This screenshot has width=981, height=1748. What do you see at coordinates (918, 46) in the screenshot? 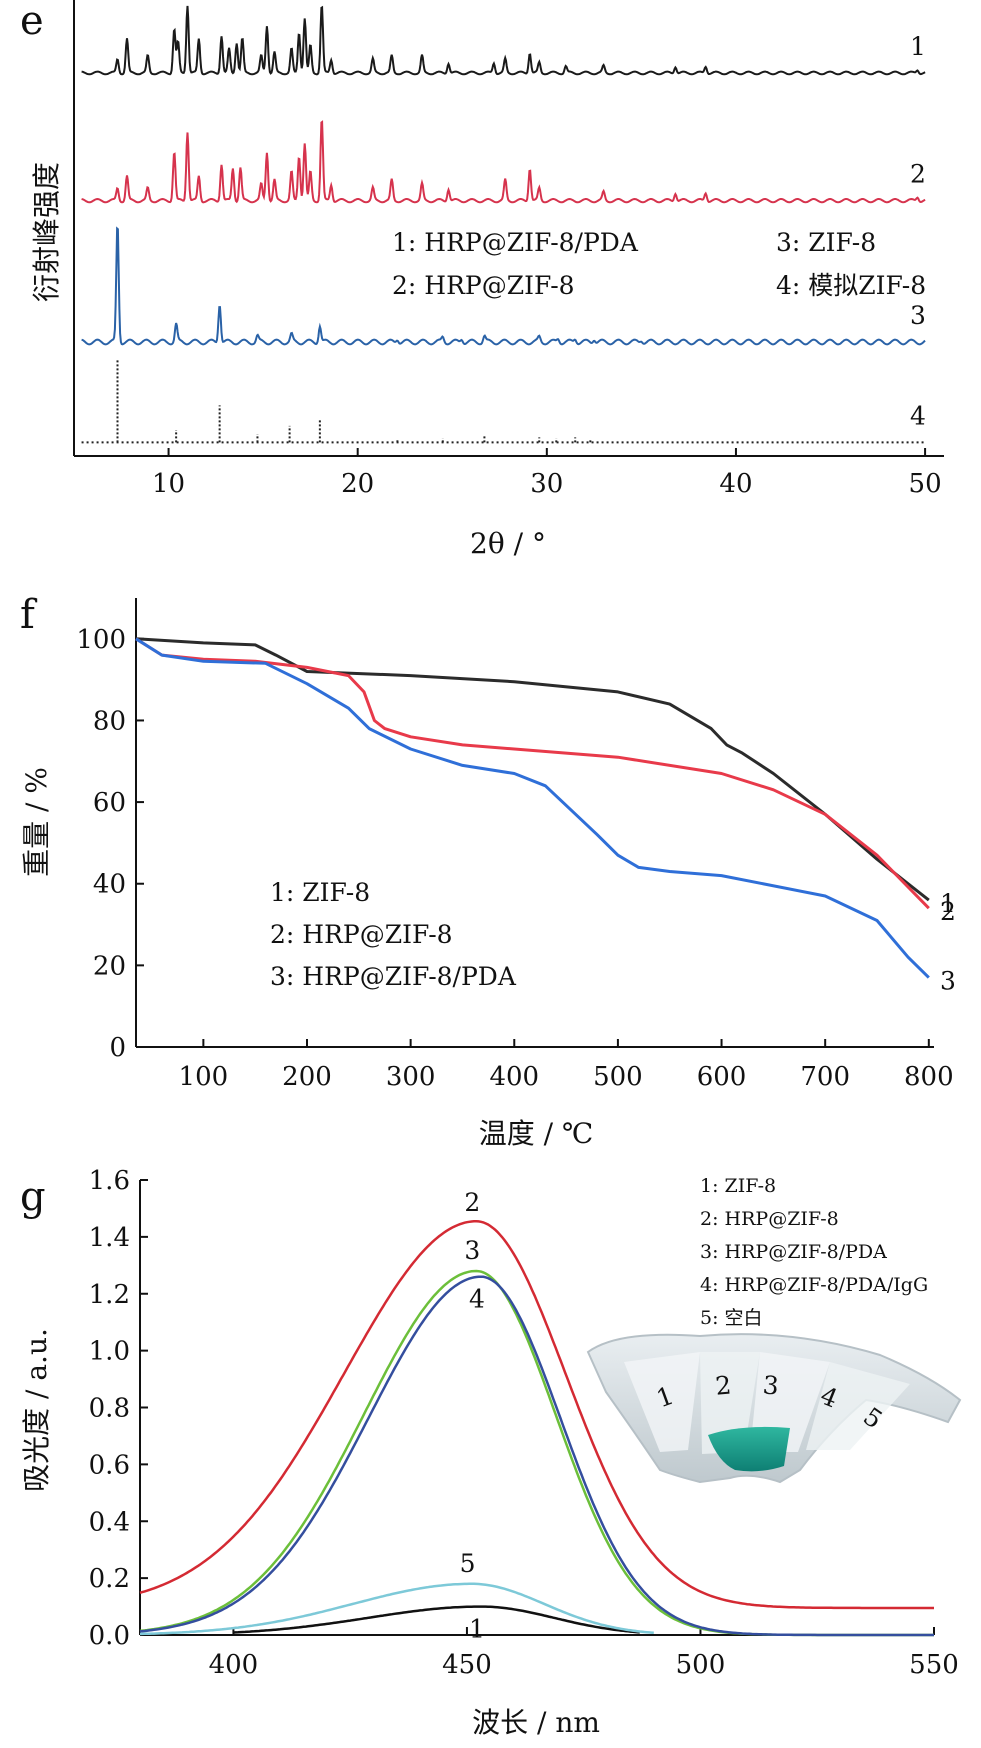
I see `e-series-number-1: 1` at bounding box center [918, 46].